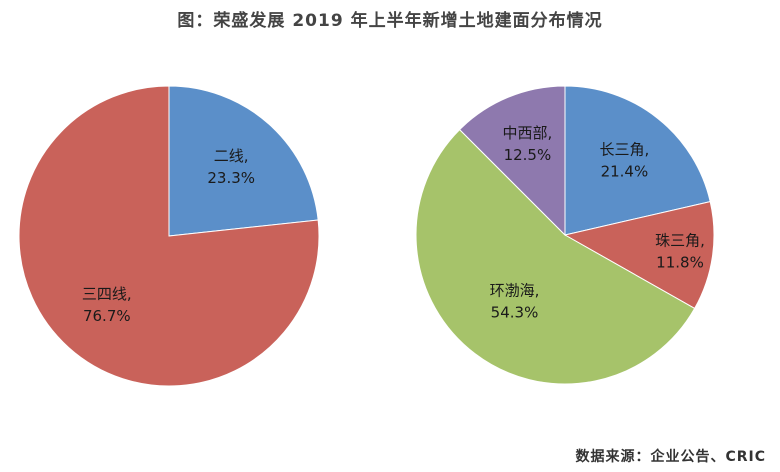  Describe the element at coordinates (625, 171) in the screenshot. I see `slice-value-label: 21.4%` at that location.